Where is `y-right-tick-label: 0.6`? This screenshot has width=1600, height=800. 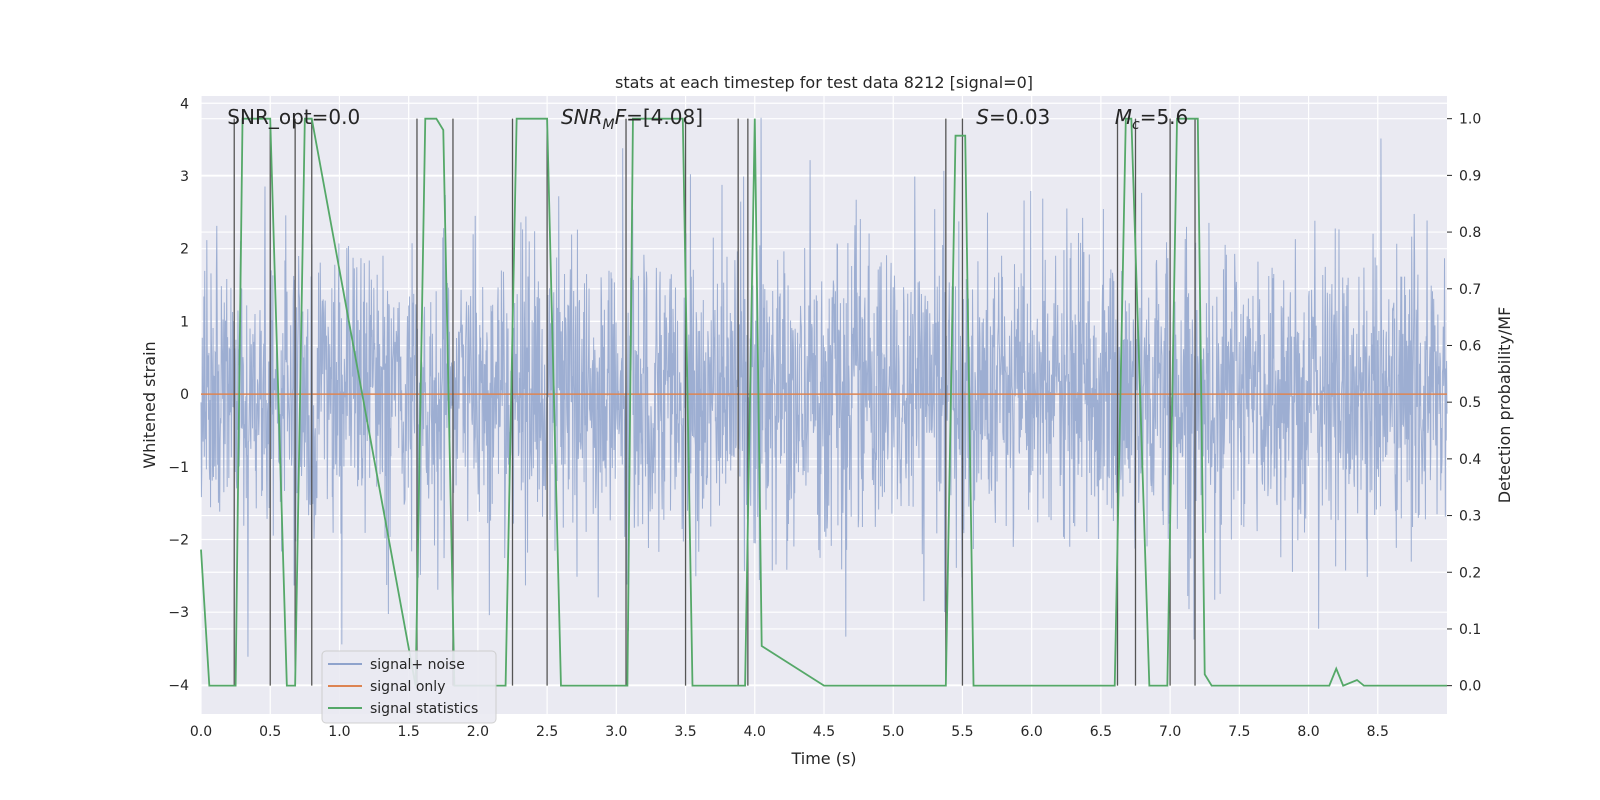
y-right-tick-label: 0.6 is located at coordinates (1470, 346).